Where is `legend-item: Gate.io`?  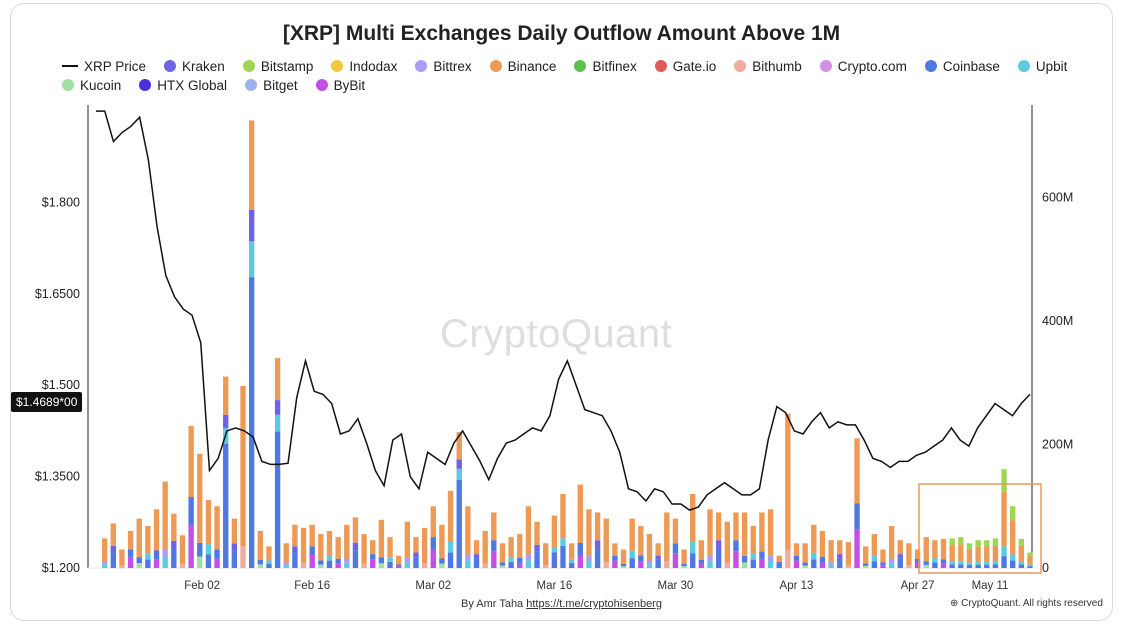 legend-item: Gate.io is located at coordinates (685, 66).